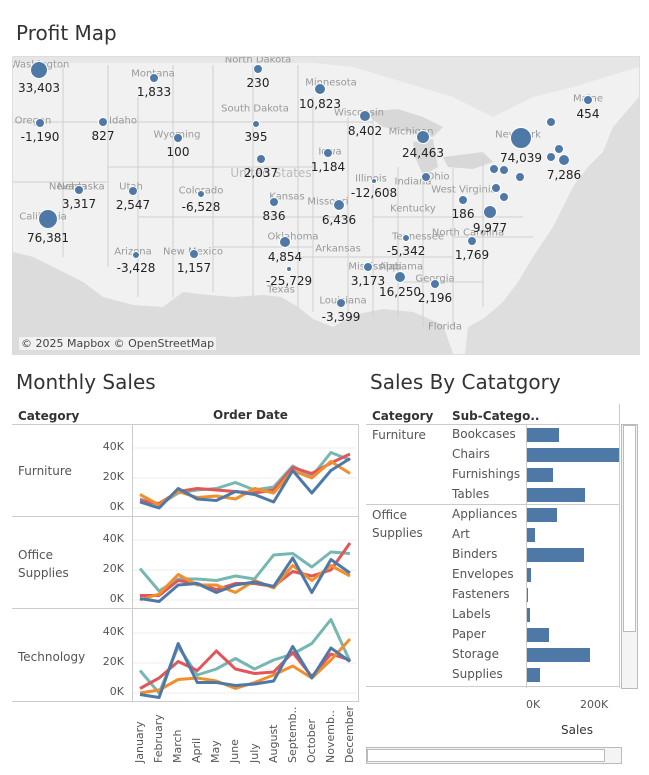 The height and width of the screenshot is (775, 649). What do you see at coordinates (533, 704) in the screenshot?
I see `bycat-x-tick-0: 0K` at bounding box center [533, 704].